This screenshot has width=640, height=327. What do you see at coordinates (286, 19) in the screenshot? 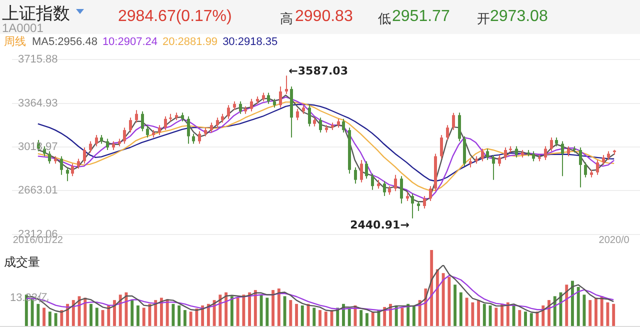
I see `text: 高` at bounding box center [286, 19].